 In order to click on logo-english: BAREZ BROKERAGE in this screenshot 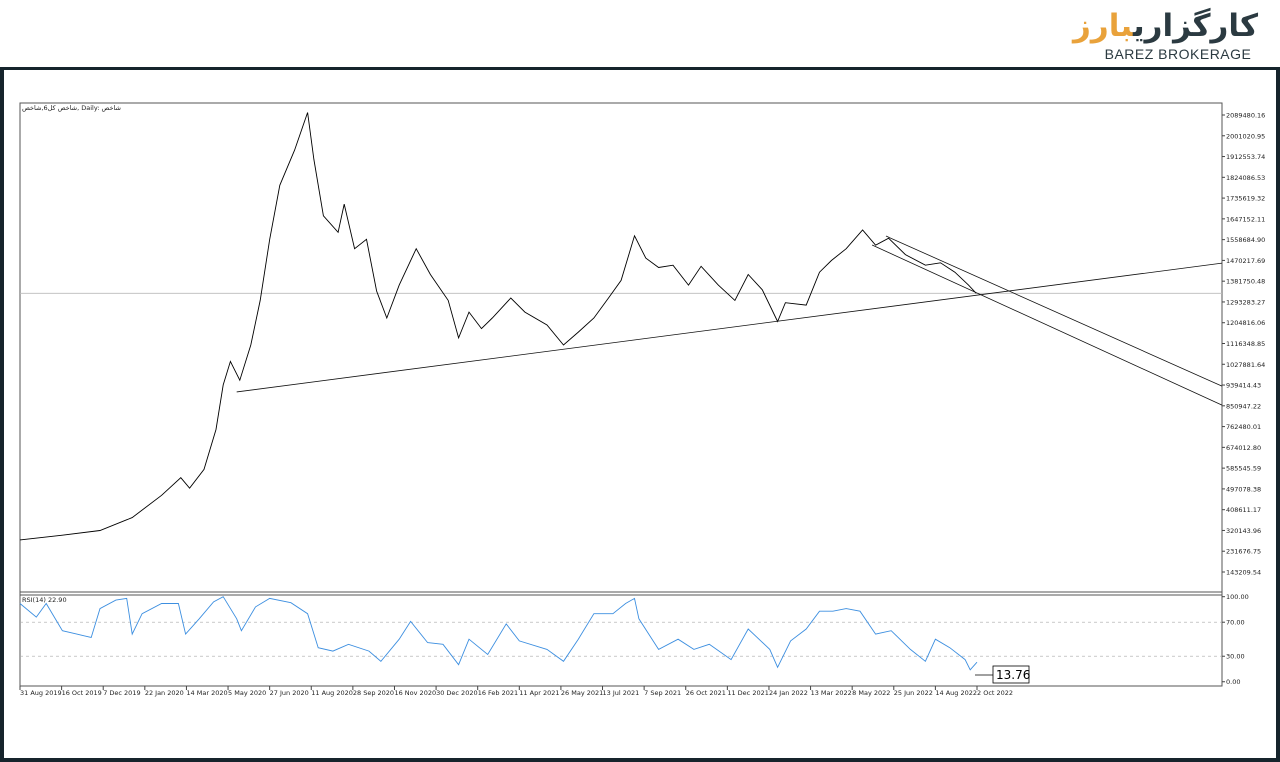, I will do `click(1178, 54)`.